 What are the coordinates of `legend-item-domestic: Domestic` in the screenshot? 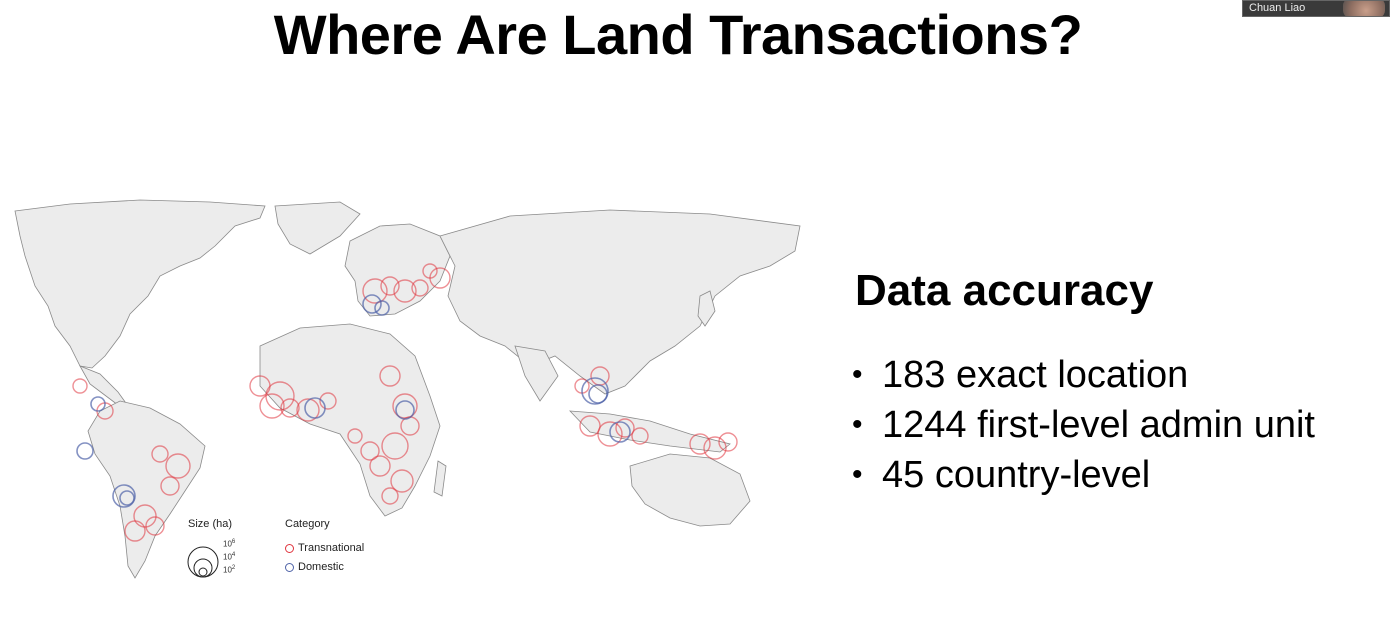 It's located at (314, 567).